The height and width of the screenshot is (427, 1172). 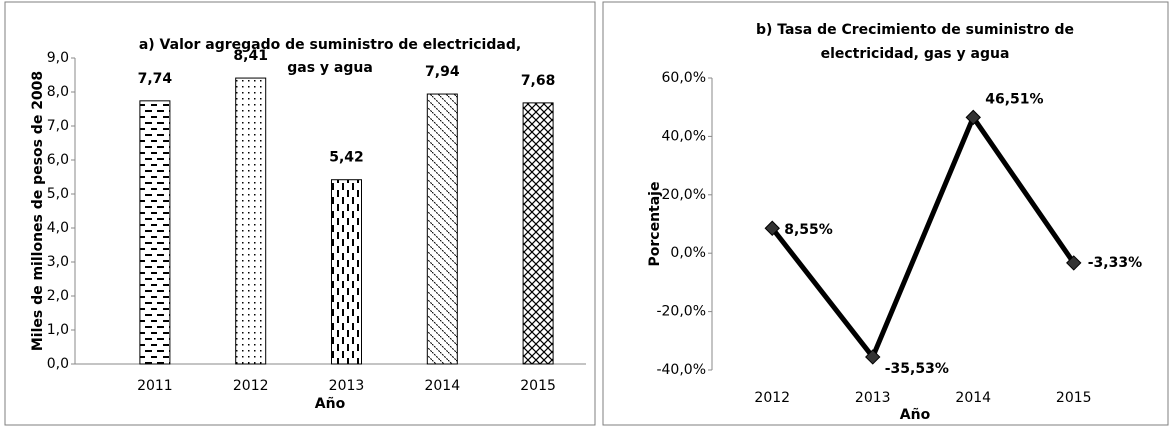 What do you see at coordinates (250, 56) in the screenshot?
I see `data-label: 8,41` at bounding box center [250, 56].